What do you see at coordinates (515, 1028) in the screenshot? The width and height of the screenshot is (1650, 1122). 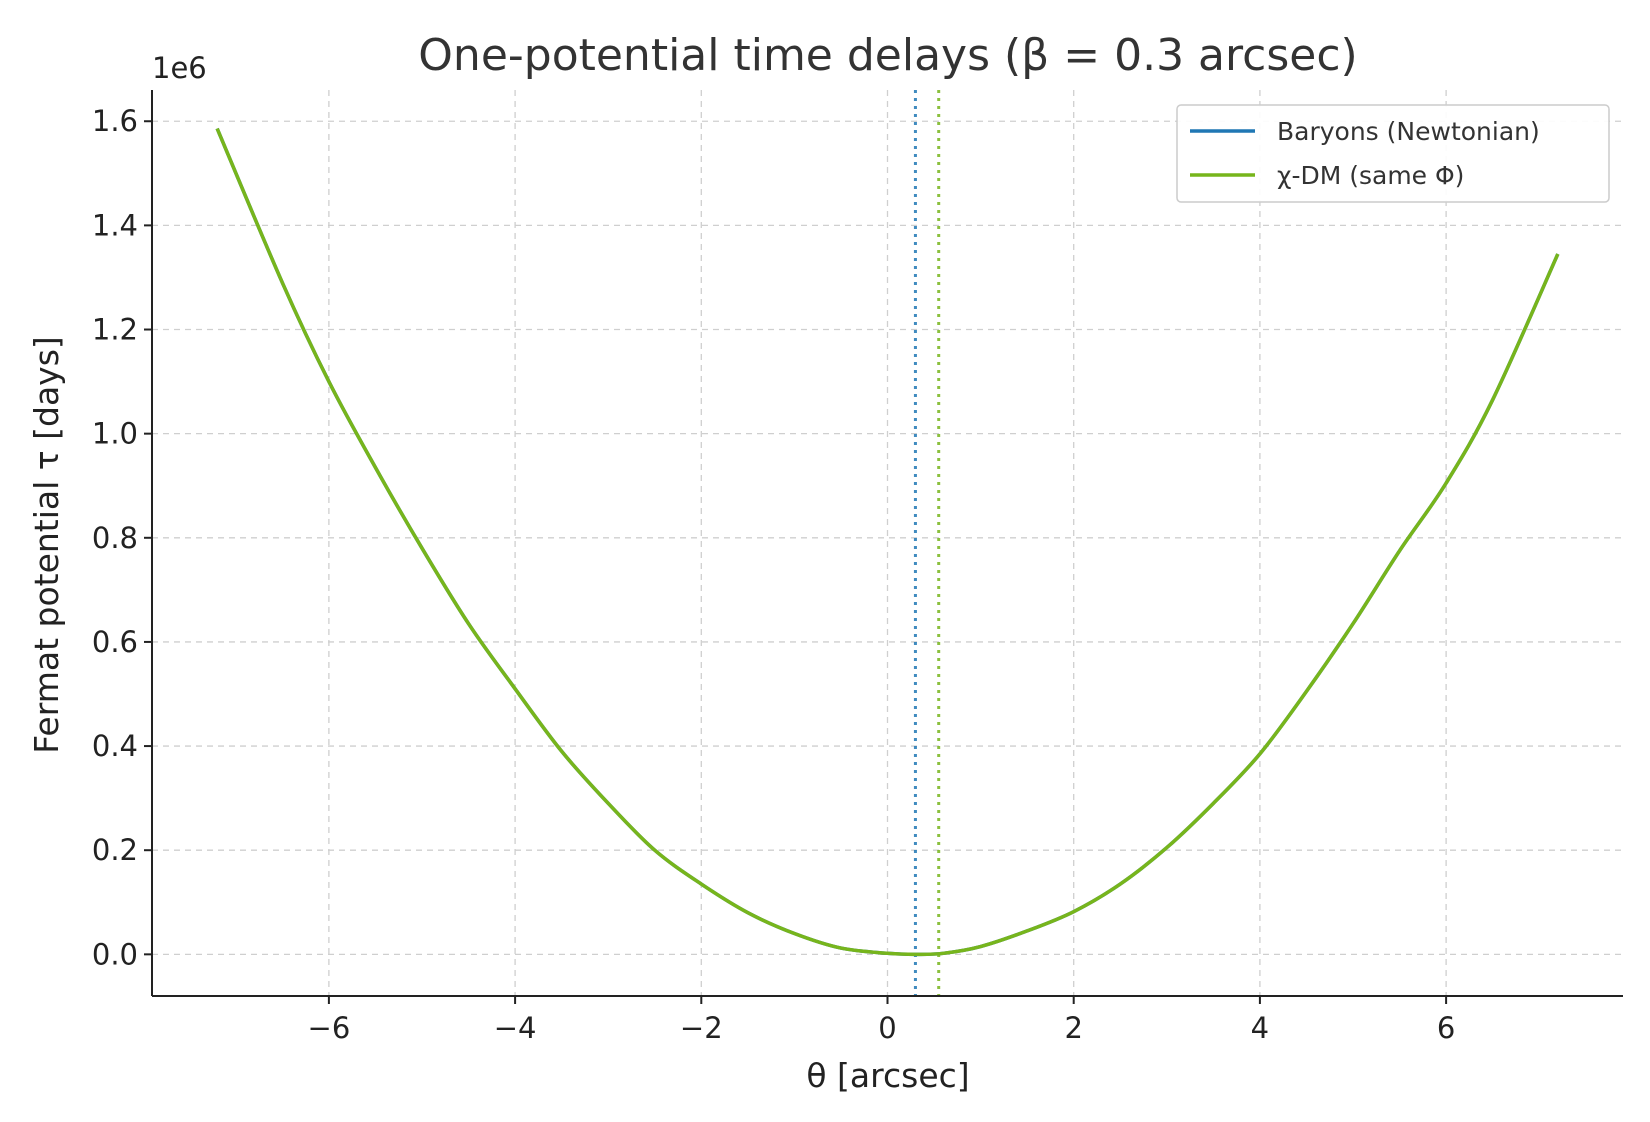 I see `x-tick-label-1: −4` at bounding box center [515, 1028].